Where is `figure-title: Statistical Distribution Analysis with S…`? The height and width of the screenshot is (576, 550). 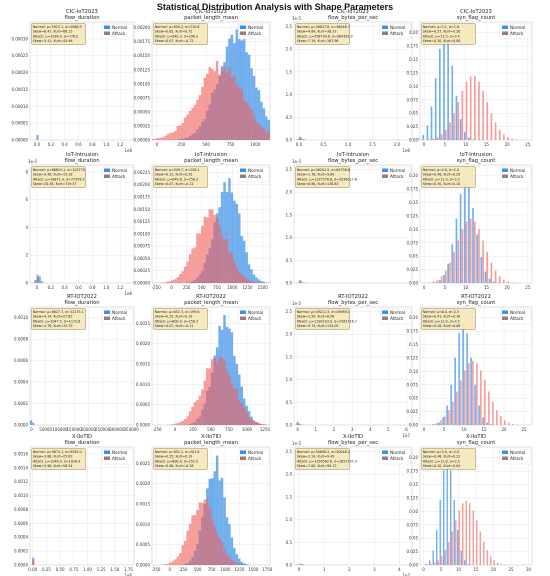
figure-title: Statistical Distribution Analysis with S… is located at coordinates (275, 7).